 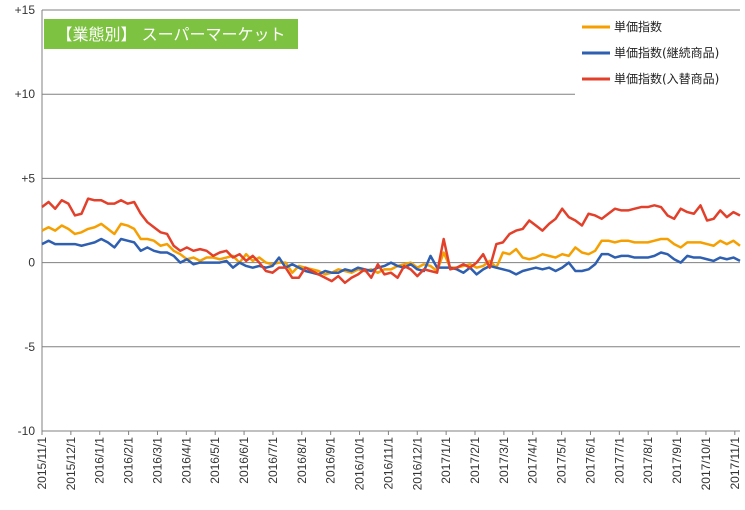 What do you see at coordinates (186, 460) in the screenshot?
I see `x-tick-label: 2016/4/1` at bounding box center [186, 460].